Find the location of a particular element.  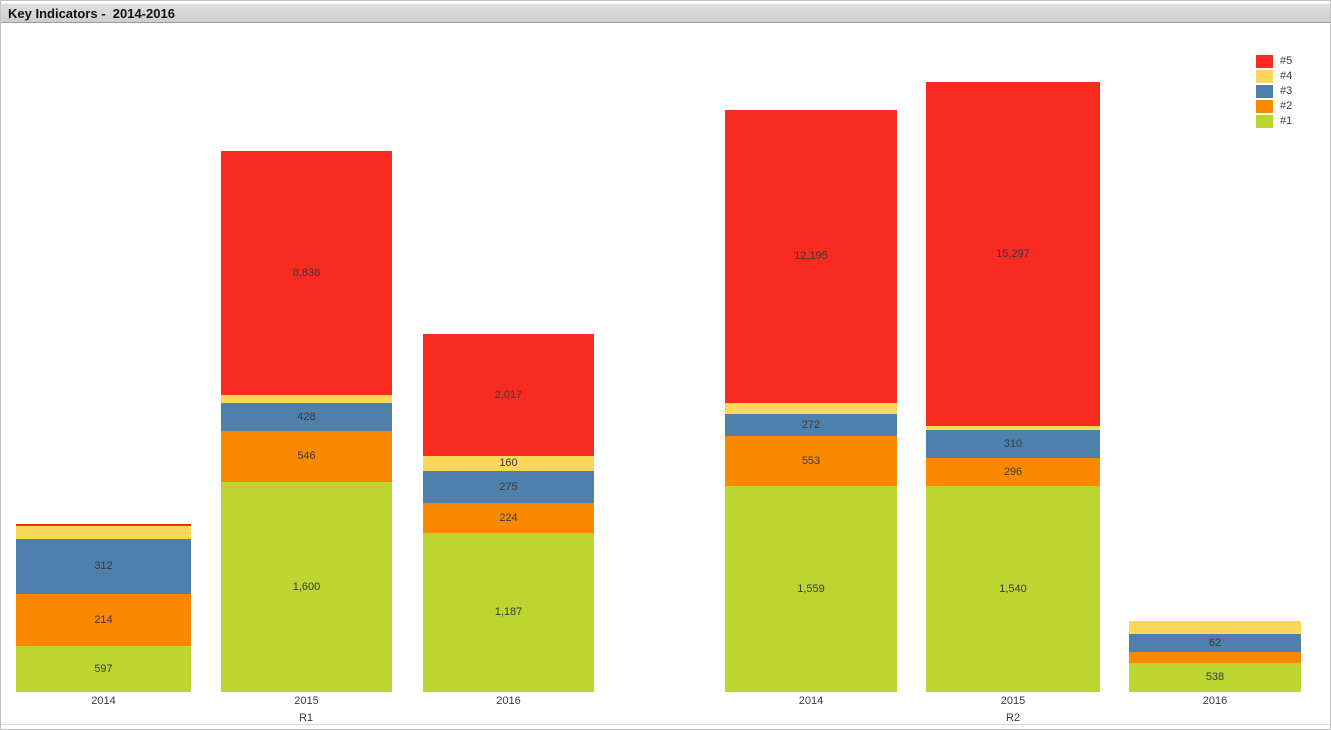

stacked-bar-r2-2015: 1,540 296 310 15,297 is located at coordinates (1013, 387).